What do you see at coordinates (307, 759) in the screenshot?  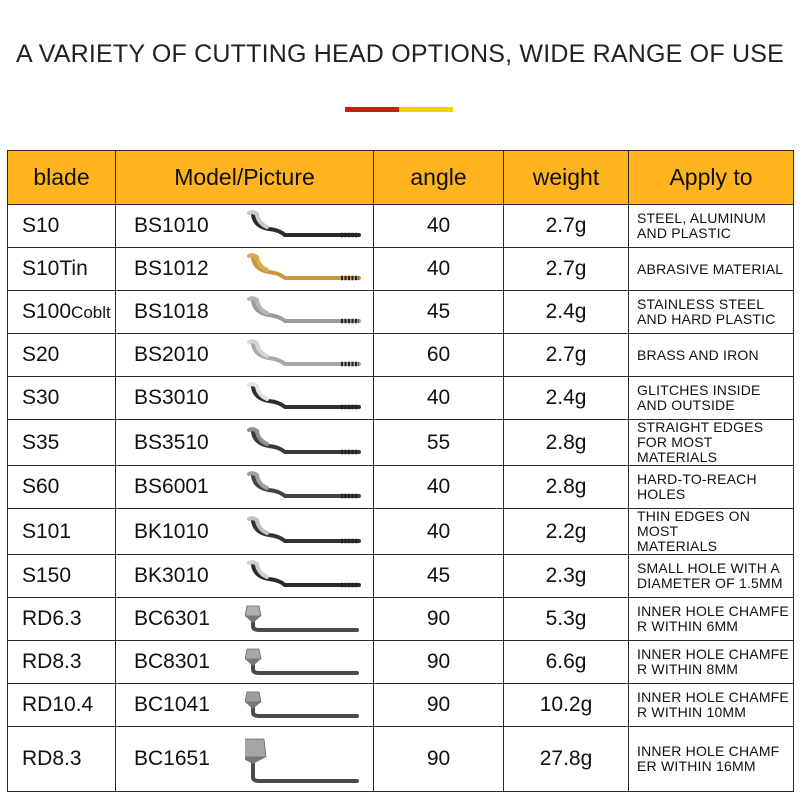 I see `countersink-blade-icon` at bounding box center [307, 759].